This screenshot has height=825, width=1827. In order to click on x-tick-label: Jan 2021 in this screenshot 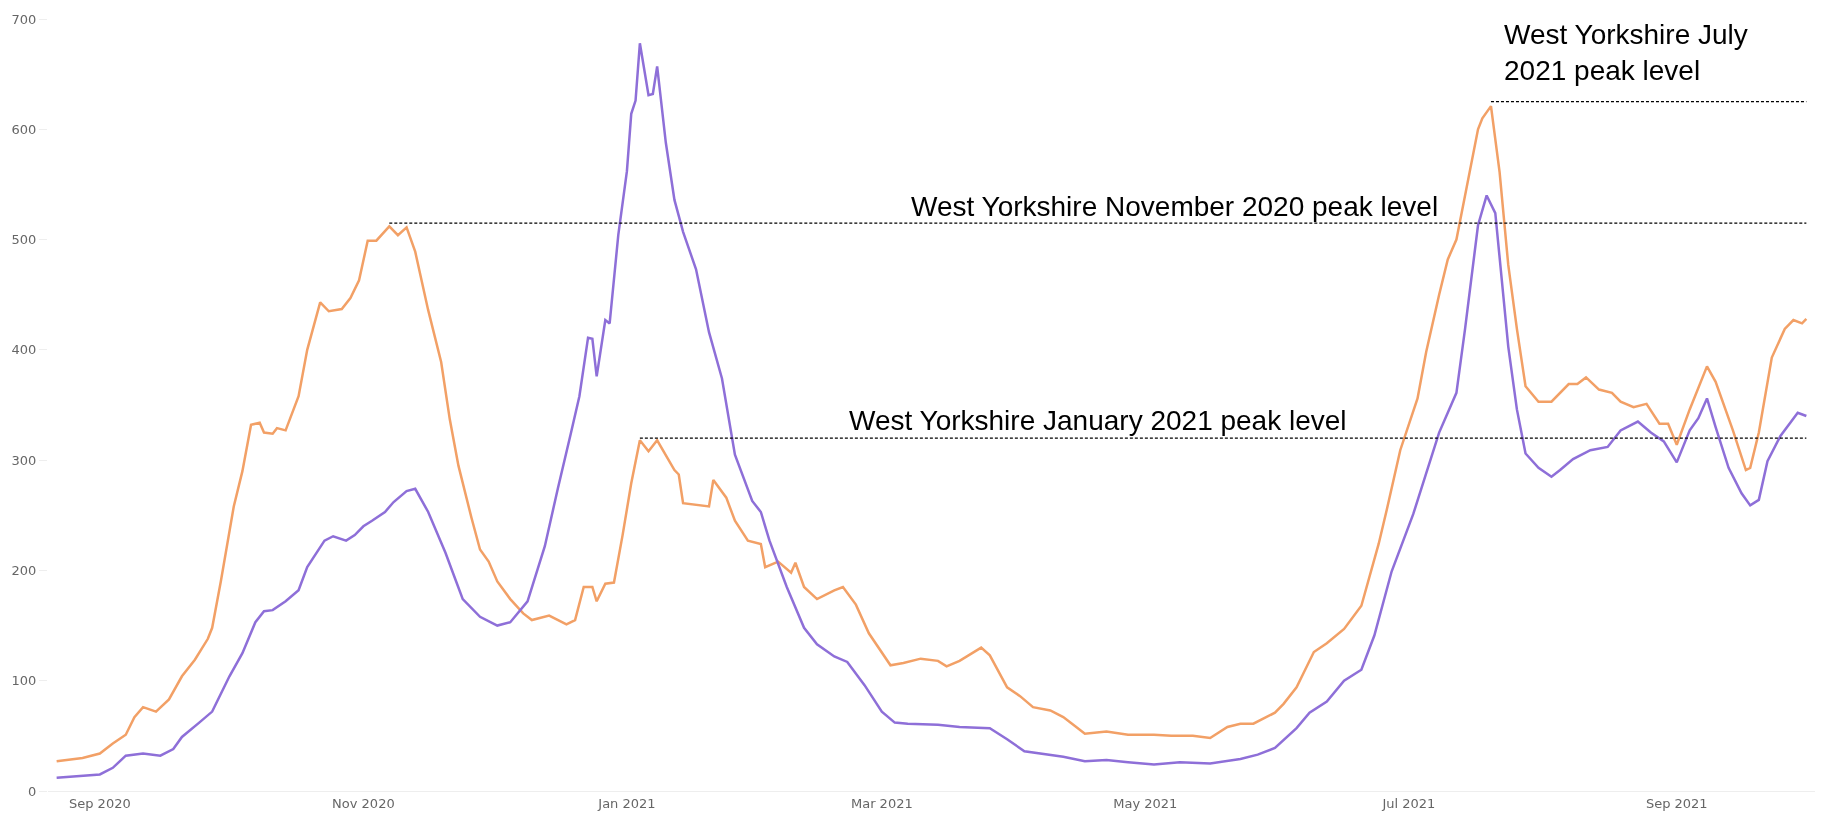, I will do `click(626, 803)`.